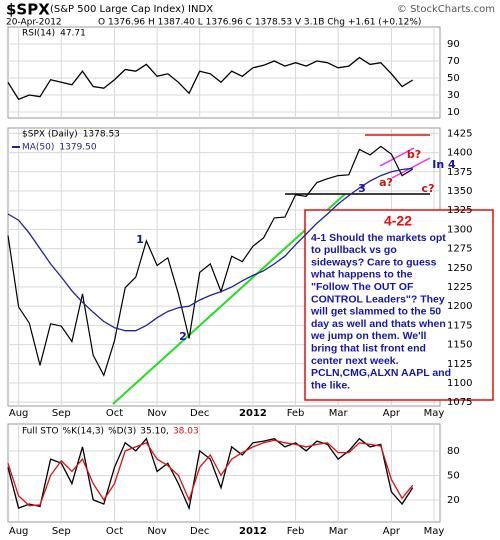 This screenshot has height=540, width=500. Describe the element at coordinates (459, 306) in the screenshot. I see `y-tick-label: 1200` at that location.